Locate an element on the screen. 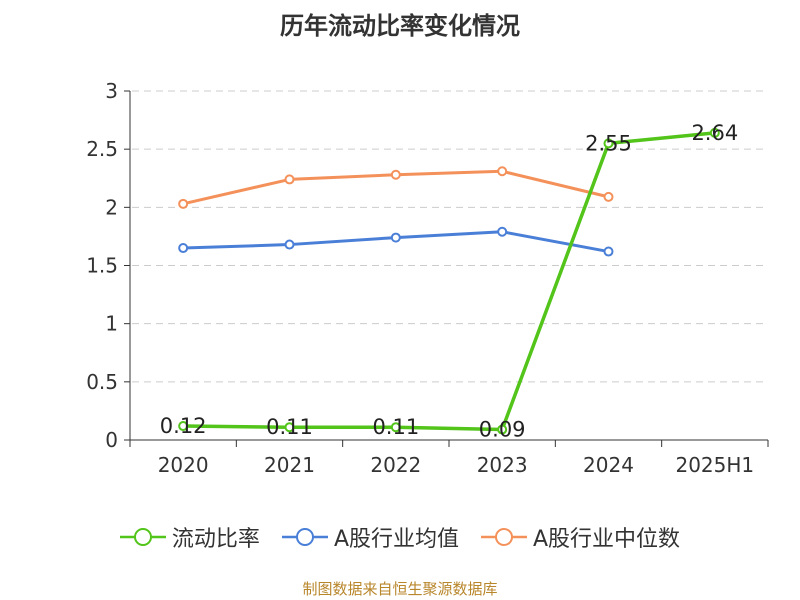 The width and height of the screenshot is (800, 600). y-tick-label: 0.5 is located at coordinates (102, 382).